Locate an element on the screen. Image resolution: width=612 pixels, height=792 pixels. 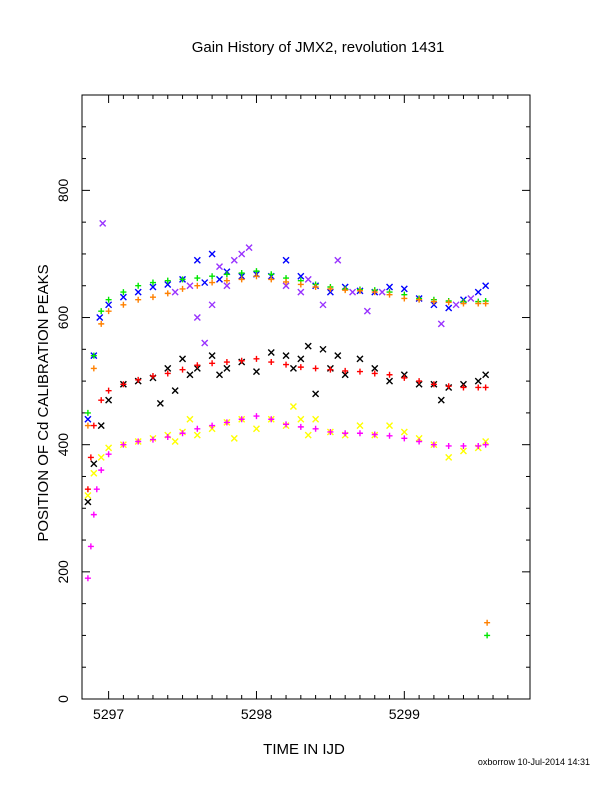
y-tick-label: 800 is located at coordinates (63, 190).